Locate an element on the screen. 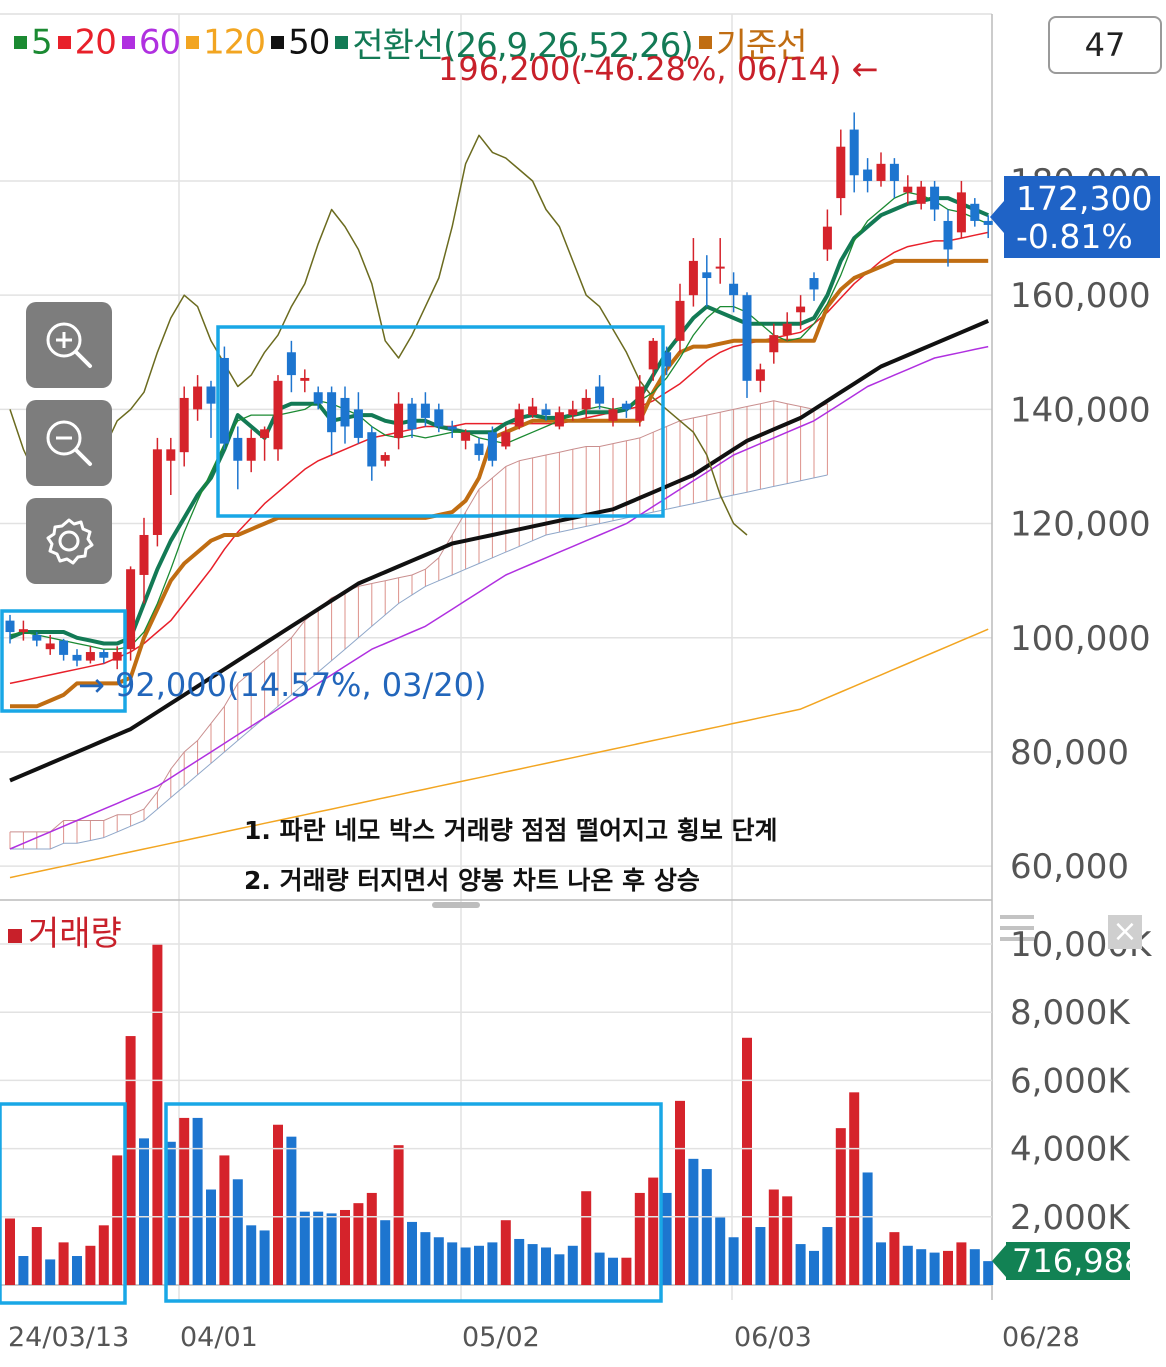 The height and width of the screenshot is (1367, 1166). zoom-in-icon is located at coordinates (69, 345).